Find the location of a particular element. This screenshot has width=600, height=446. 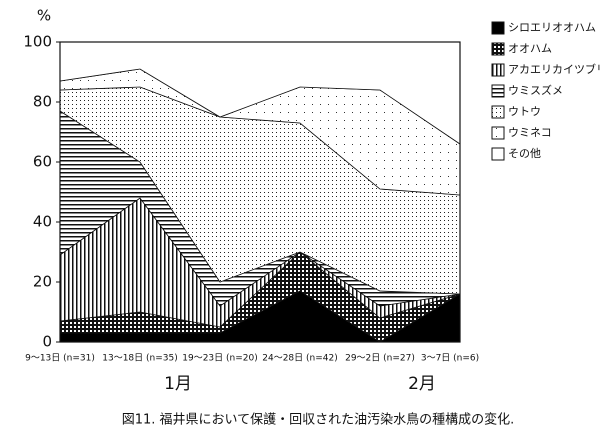

x-tick-label: 24～28日 (n=42) is located at coordinates (300, 358).